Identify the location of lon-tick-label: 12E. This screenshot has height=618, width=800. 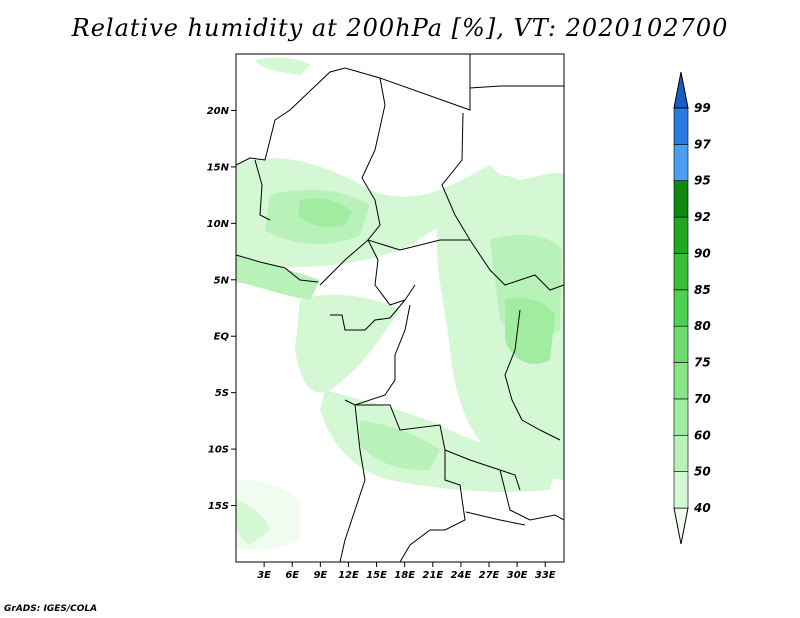
(348, 575).